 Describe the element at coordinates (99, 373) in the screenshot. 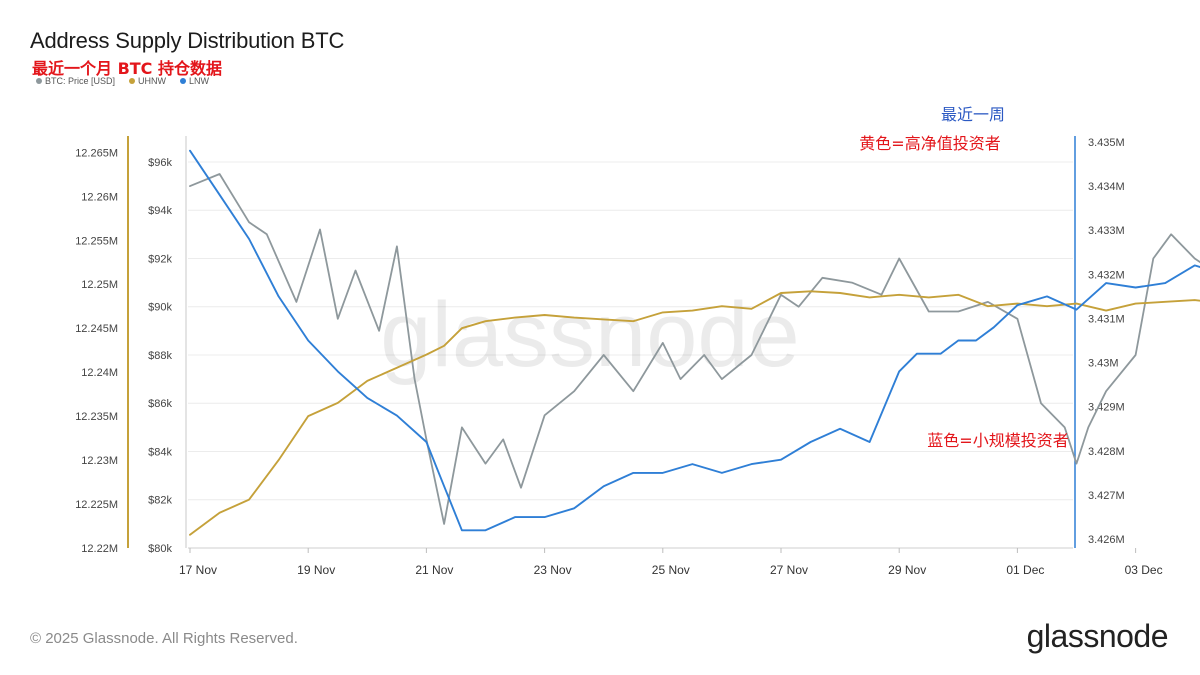

I see `uhnw-tick-label: 12.24M` at that location.